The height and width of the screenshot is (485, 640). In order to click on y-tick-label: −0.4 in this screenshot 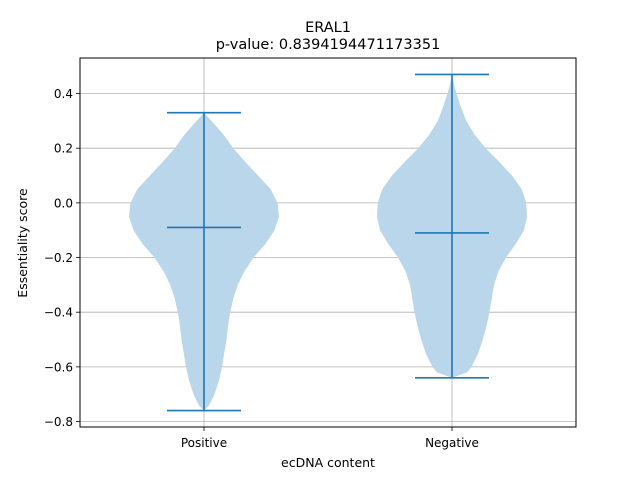, I will do `click(58, 313)`.